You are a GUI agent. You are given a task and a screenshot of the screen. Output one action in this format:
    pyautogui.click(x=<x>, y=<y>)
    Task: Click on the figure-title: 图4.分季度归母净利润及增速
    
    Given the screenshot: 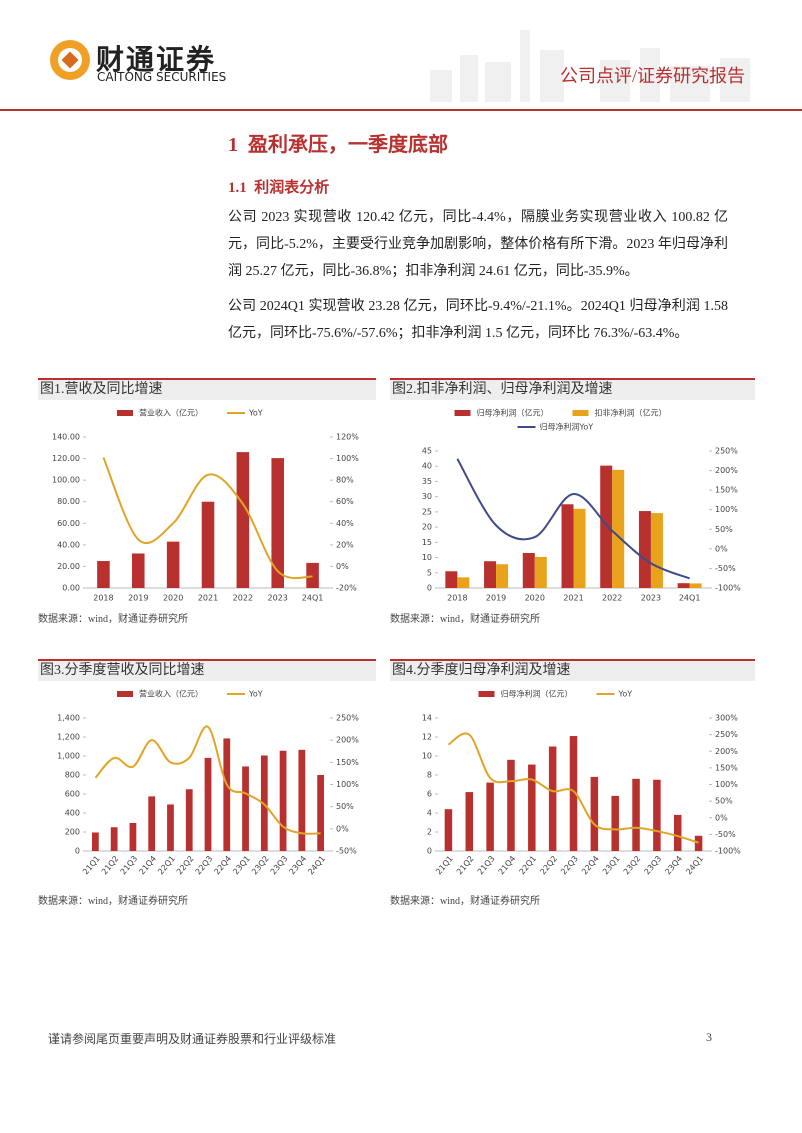 What is the action you would take?
    pyautogui.click(x=572, y=670)
    